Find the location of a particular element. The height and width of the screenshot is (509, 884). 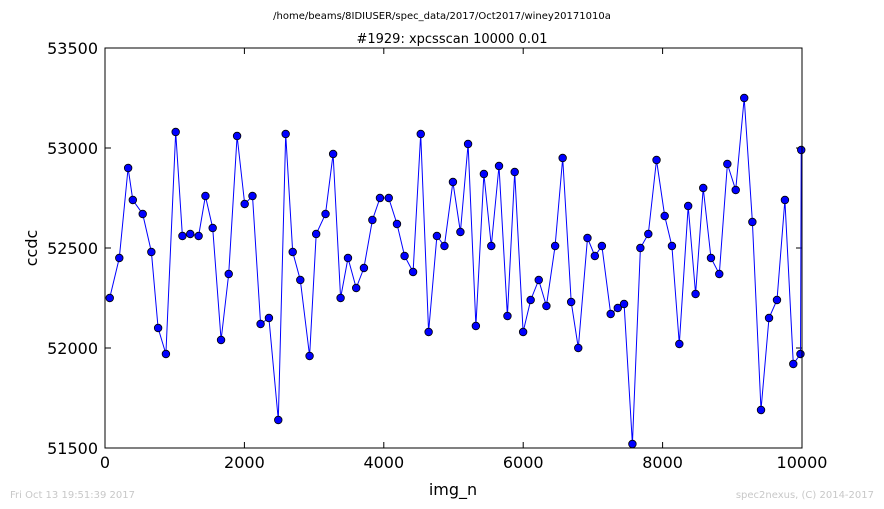

credit-footer: spec2nexus, (C) 2014-2017 is located at coordinates (804, 495).